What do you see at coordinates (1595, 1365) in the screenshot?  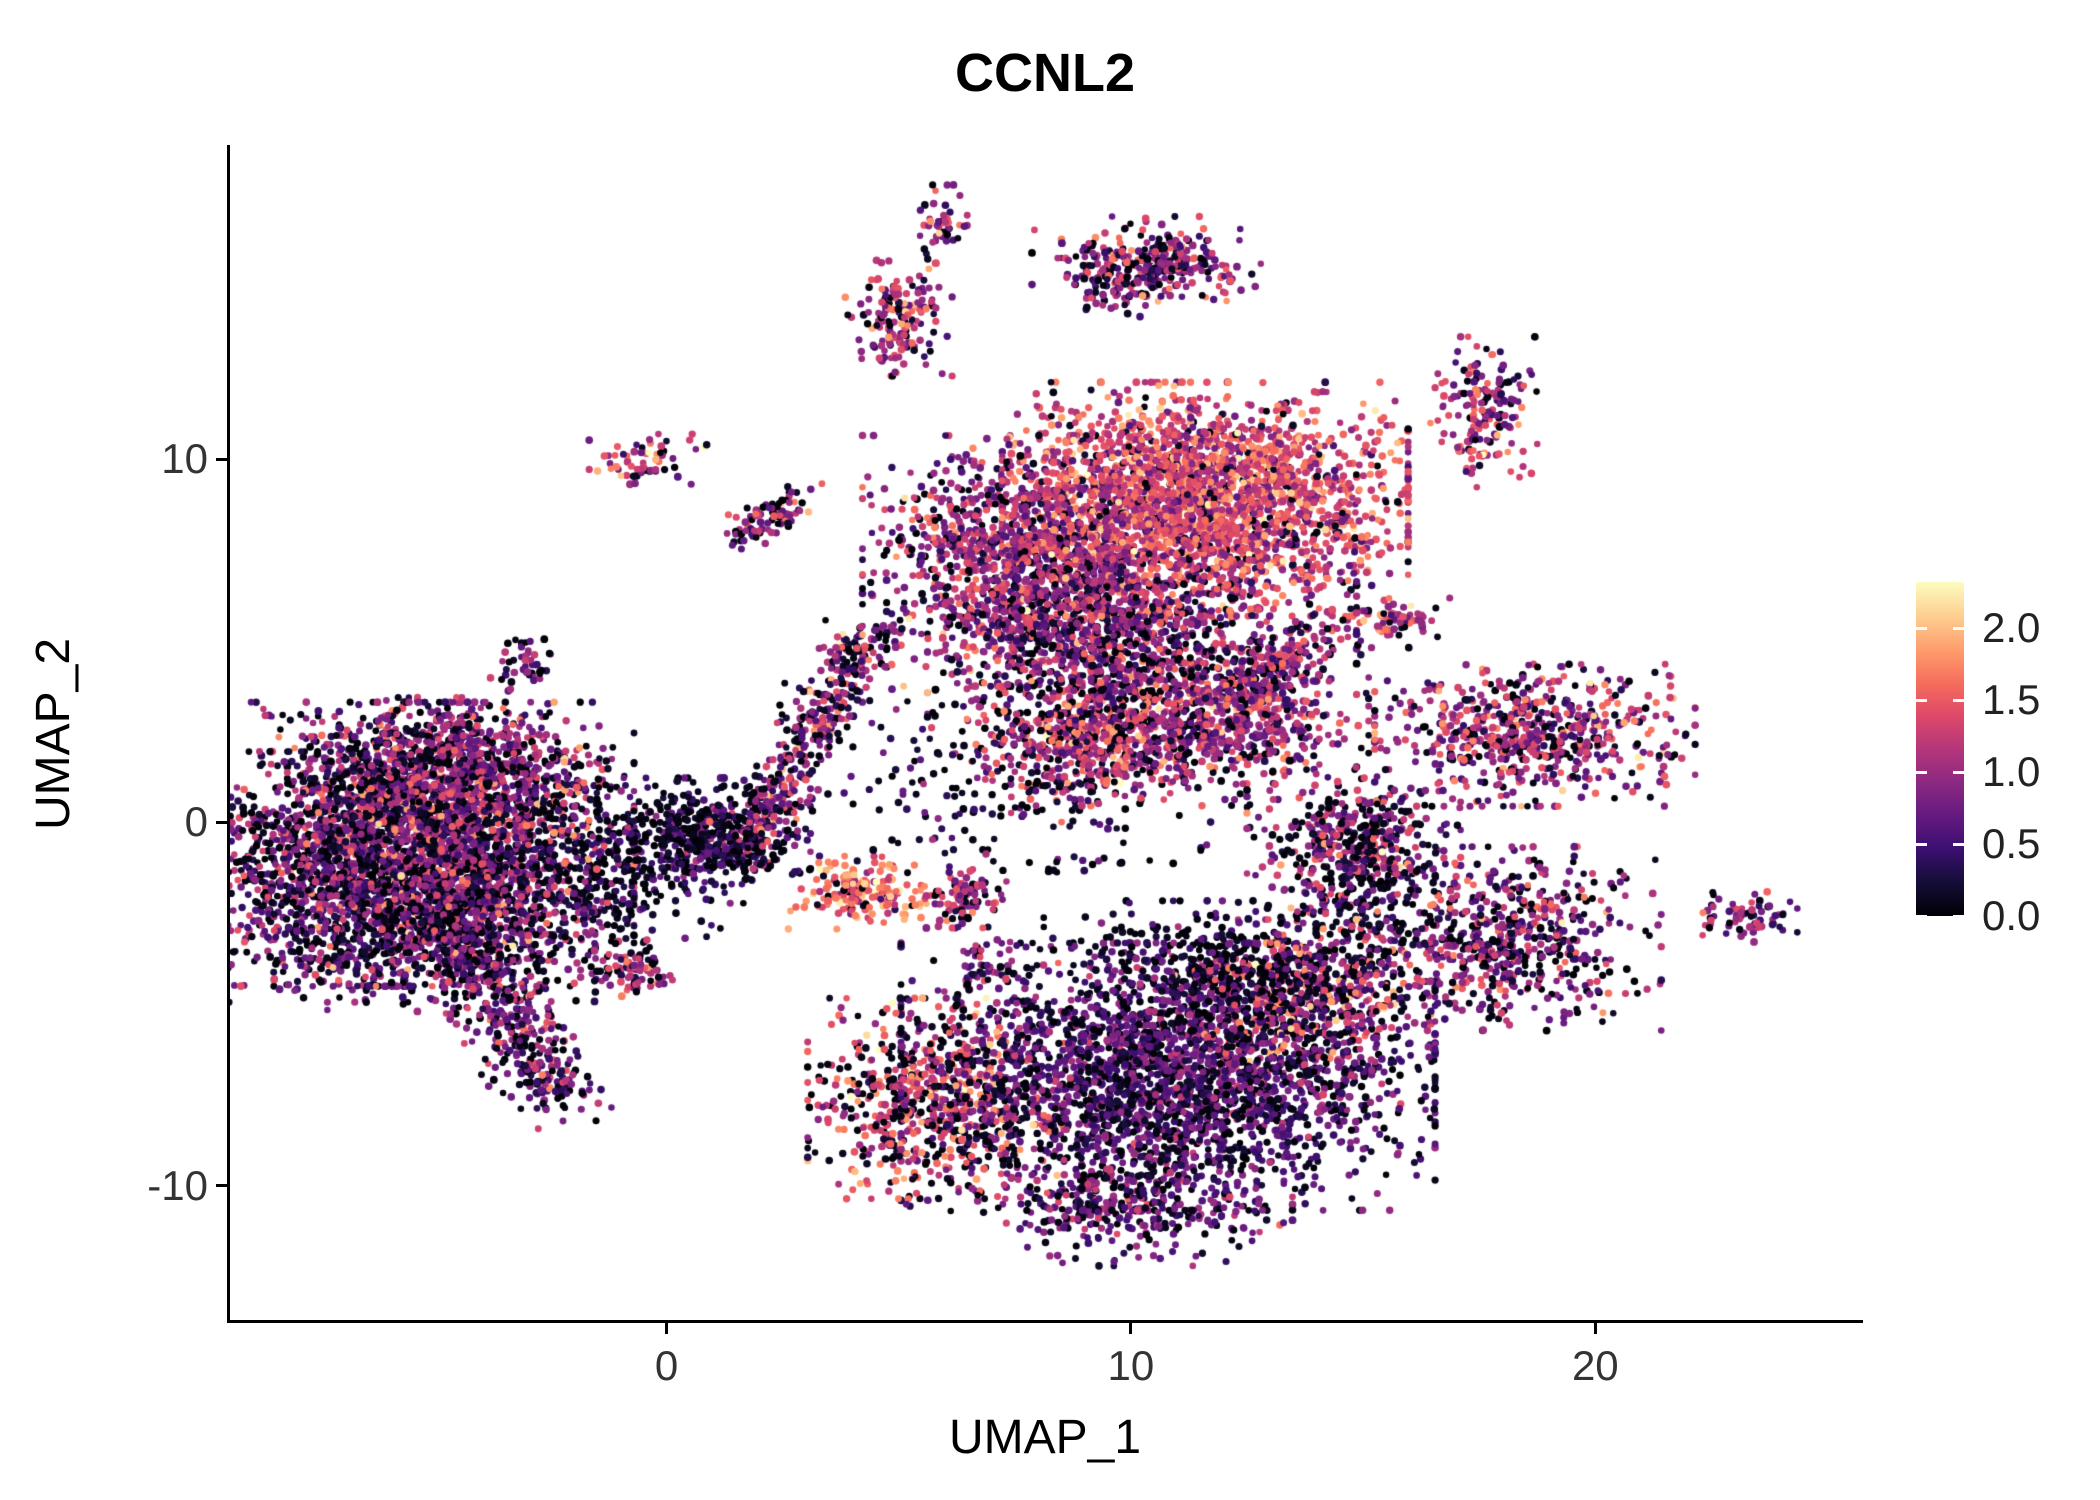 I see `x-tick-label: 20` at bounding box center [1595, 1365].